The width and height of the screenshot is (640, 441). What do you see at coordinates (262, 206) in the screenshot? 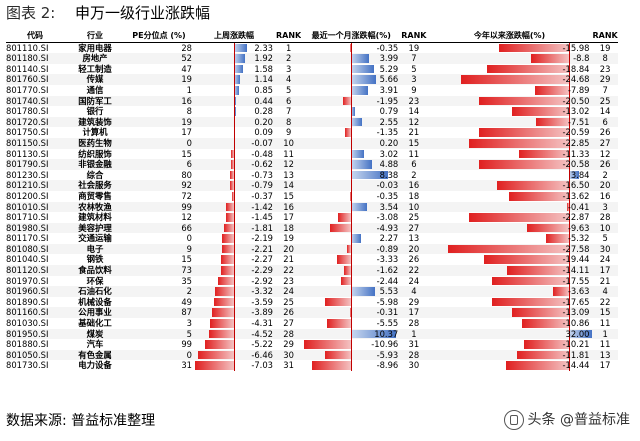
I see `week-change-value: -1.42` at bounding box center [262, 206].